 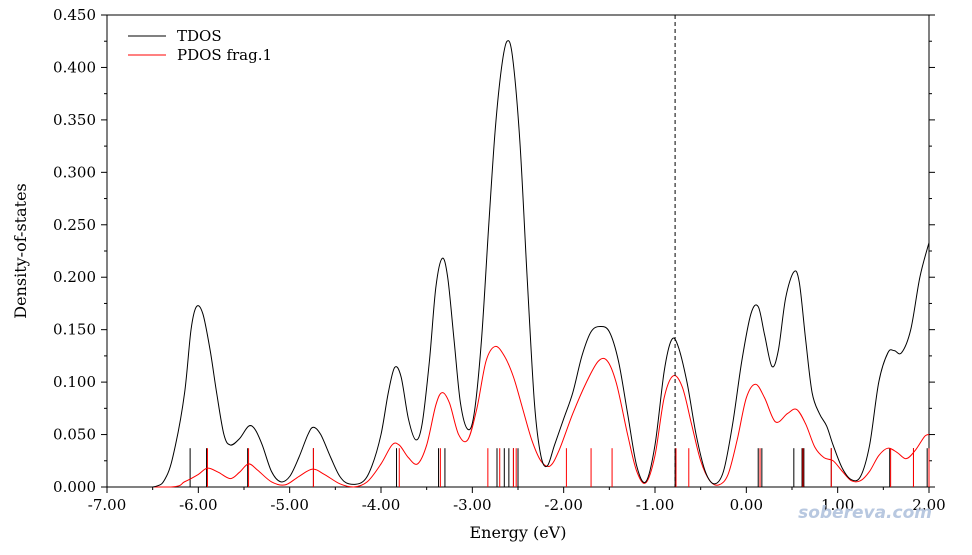 What do you see at coordinates (74, 277) in the screenshot?
I see `y-tick-label: 0.200` at bounding box center [74, 277].